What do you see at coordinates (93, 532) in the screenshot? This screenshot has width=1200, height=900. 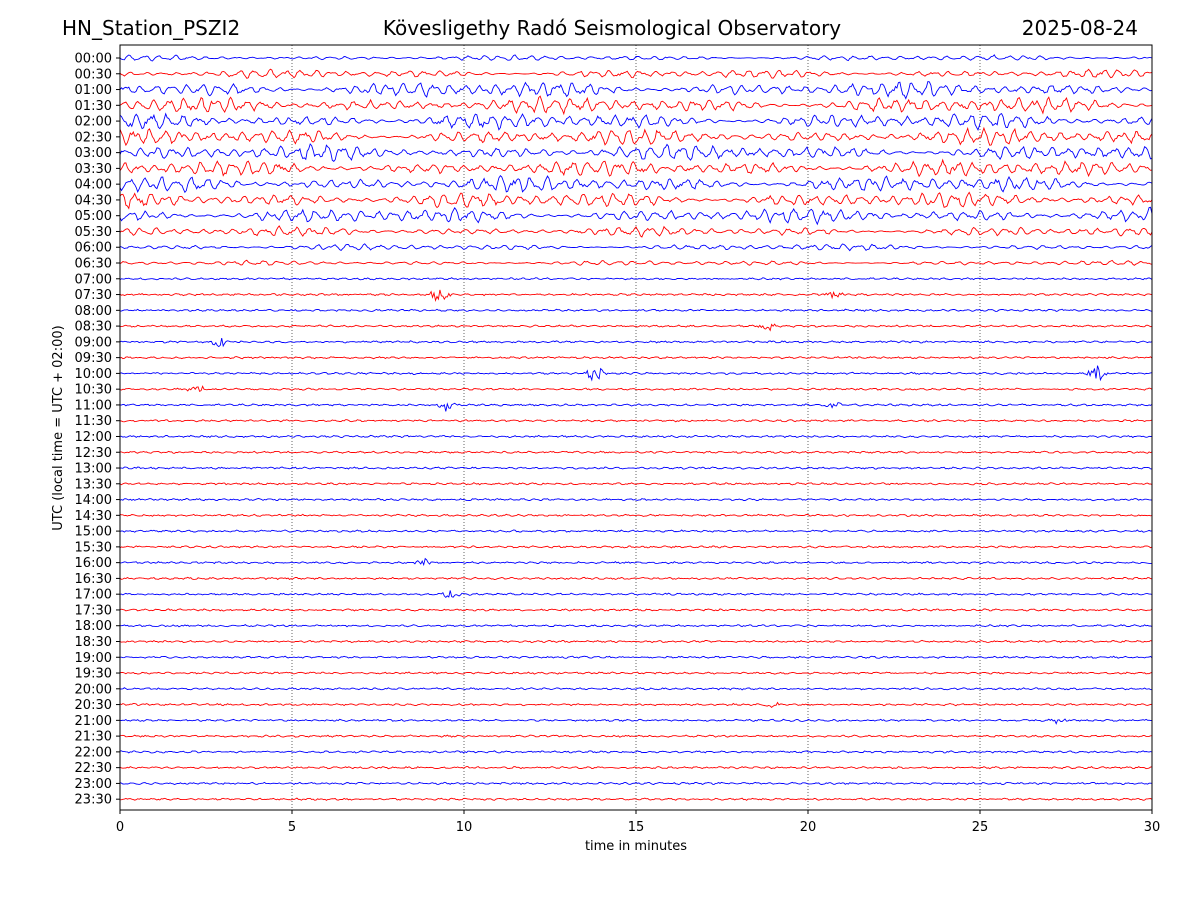 I see `y-tick-label: 15:00` at bounding box center [93, 532].